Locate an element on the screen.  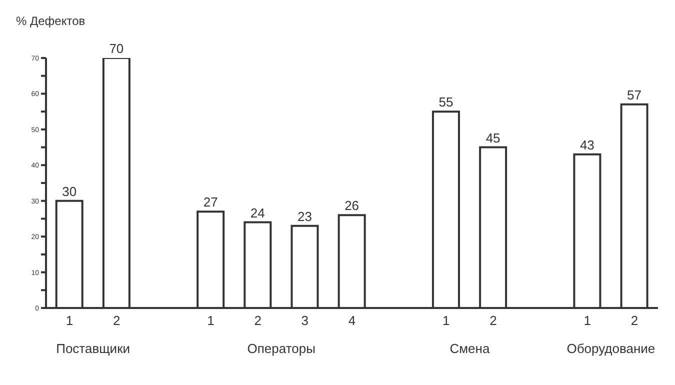
x-tick-label: 3 is located at coordinates (305, 320).